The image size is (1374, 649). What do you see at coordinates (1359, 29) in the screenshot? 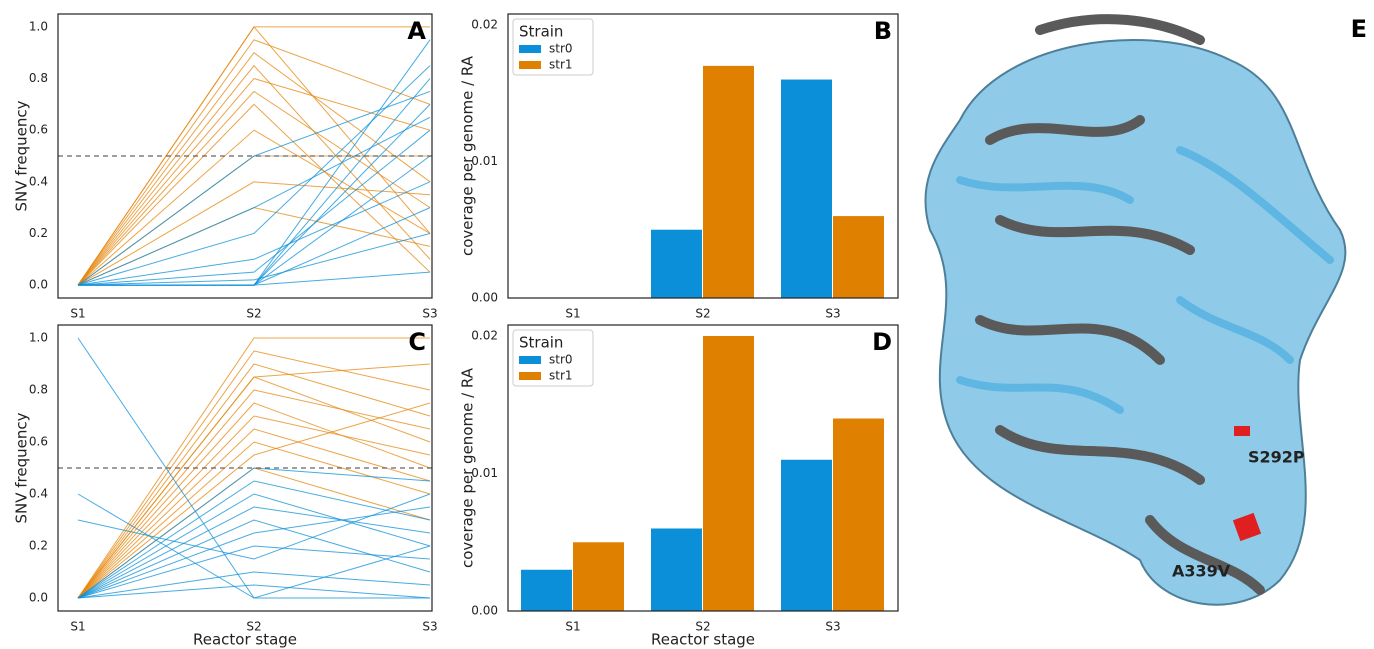
I see `panel-label: E` at bounding box center [1359, 29].